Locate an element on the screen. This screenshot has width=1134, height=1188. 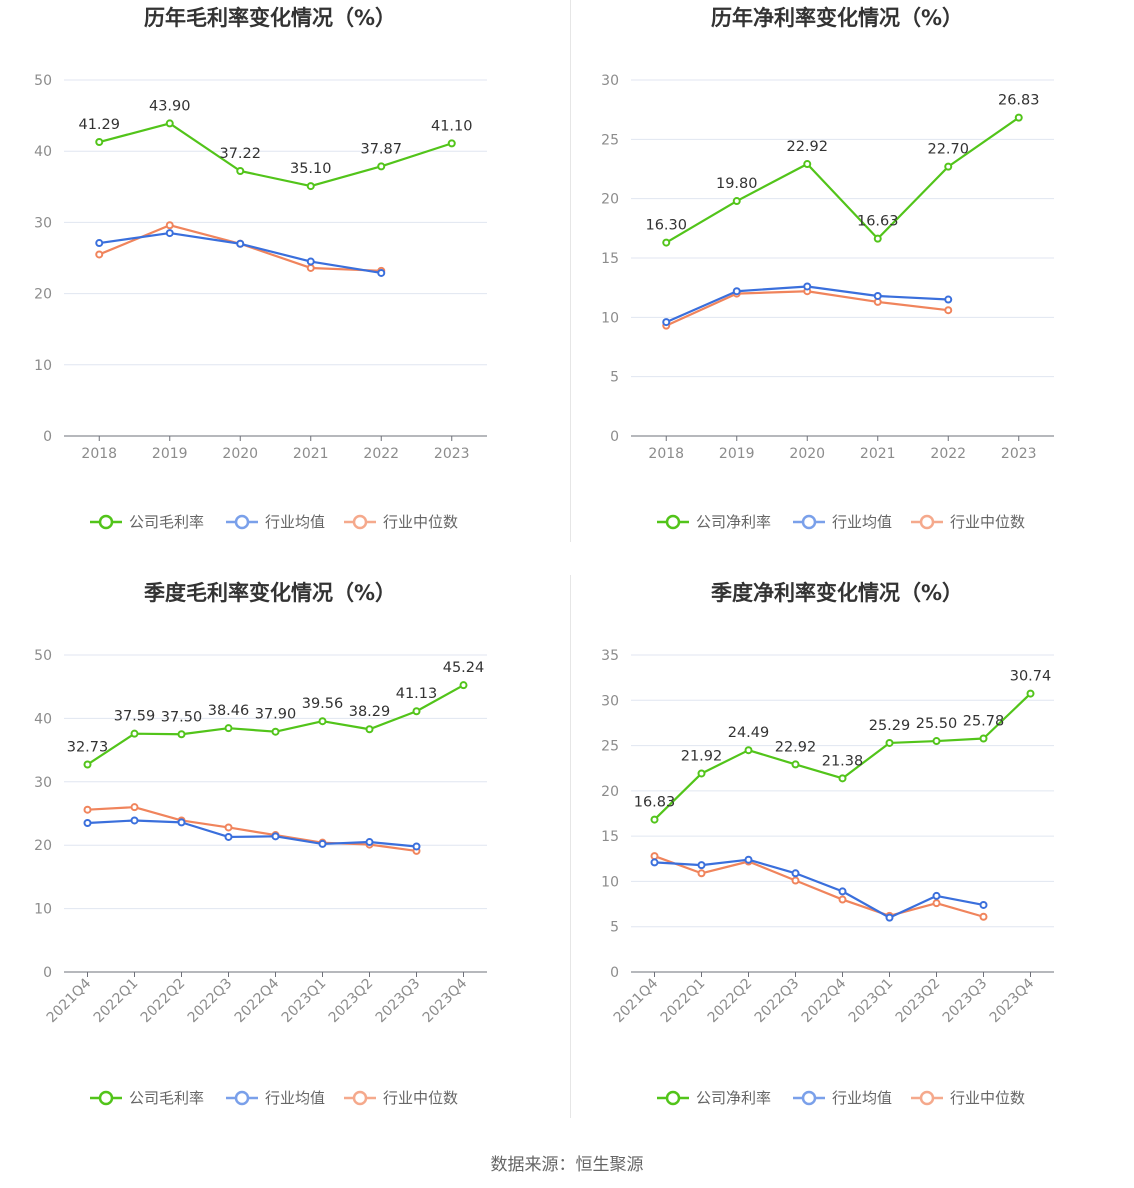
chart-title: 历年毛利率变化情况（%） is located at coordinates (270, 18).